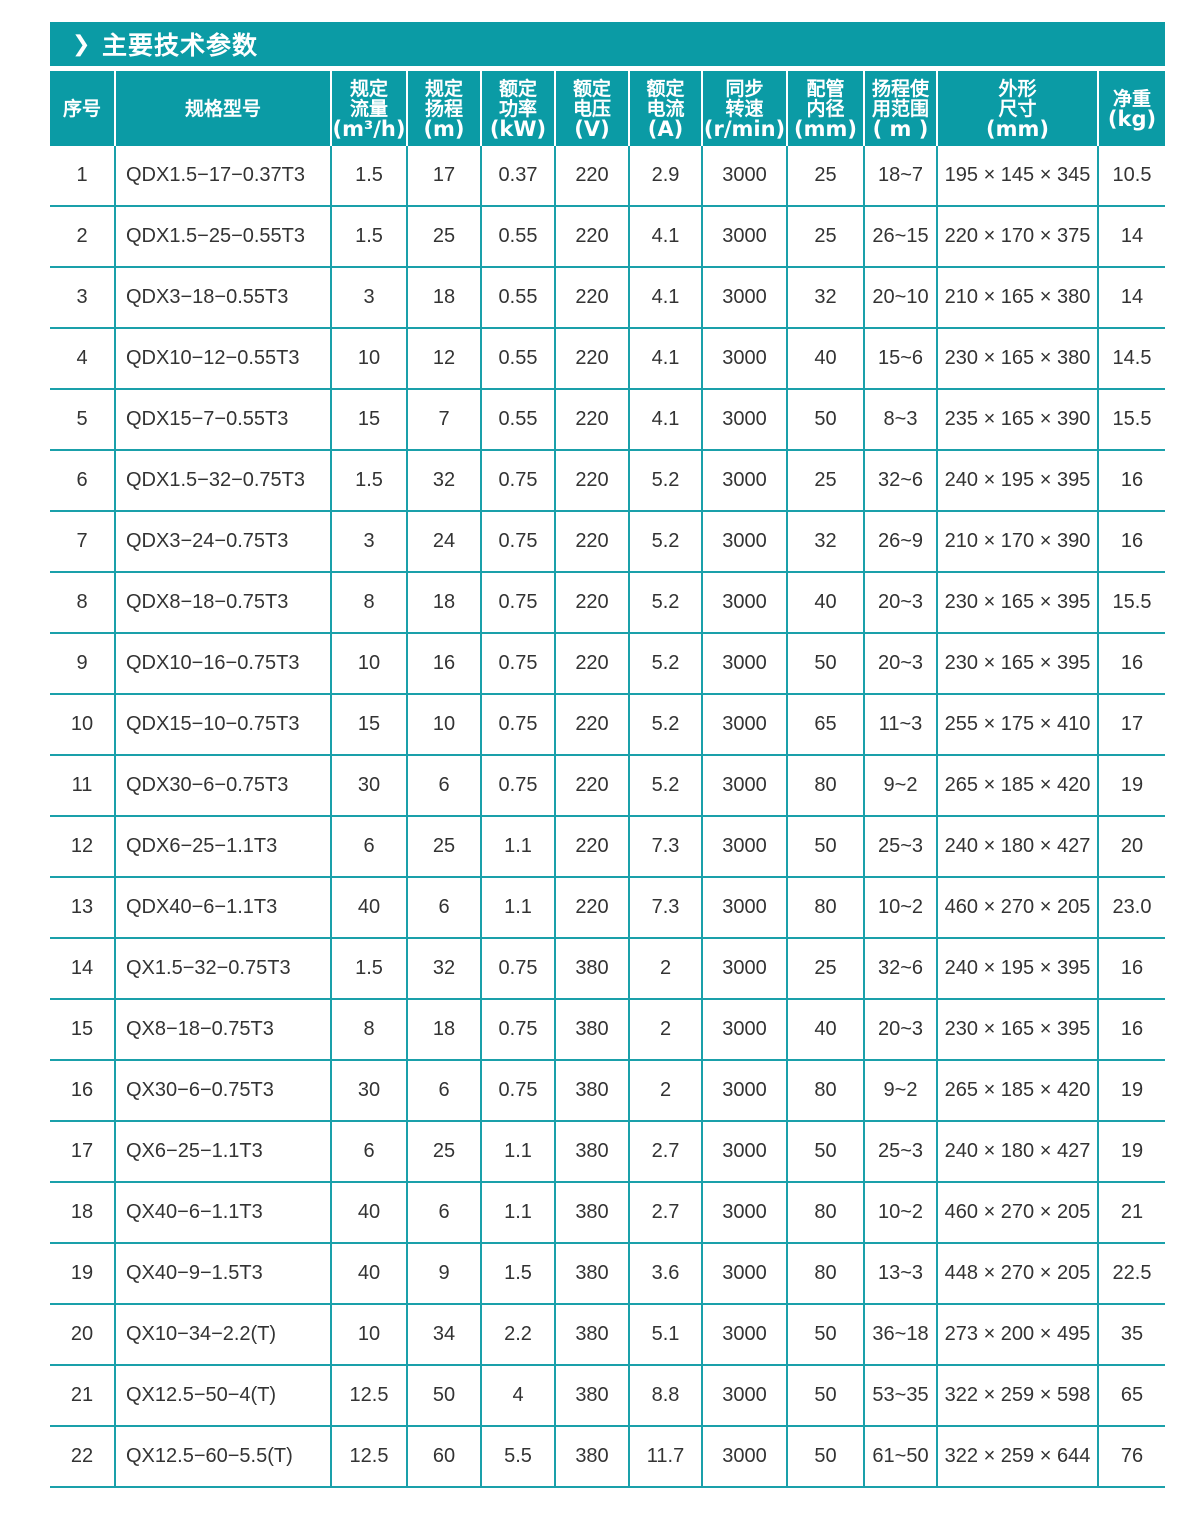 The height and width of the screenshot is (1514, 1200). I want to click on table-cell: 17, so click(82, 1152).